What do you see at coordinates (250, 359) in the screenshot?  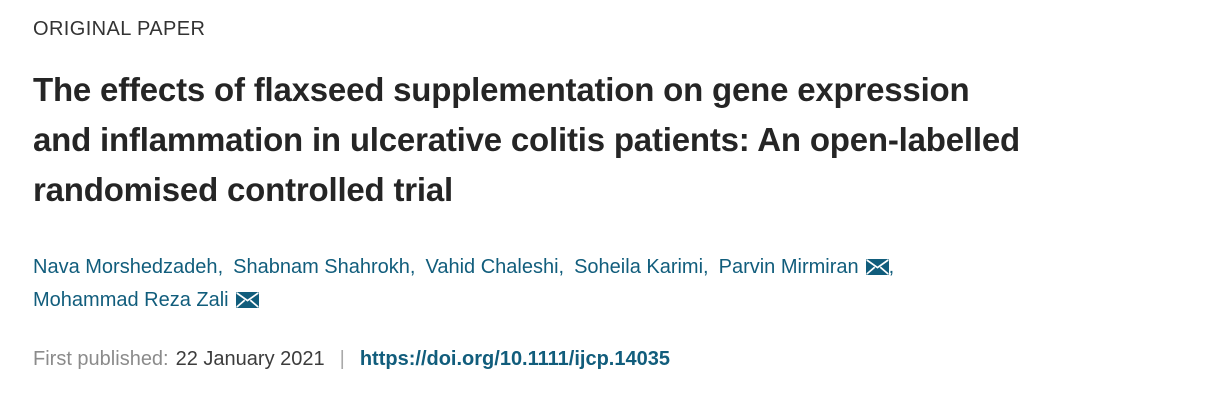 I see `publication-date: 22 January 2021` at bounding box center [250, 359].